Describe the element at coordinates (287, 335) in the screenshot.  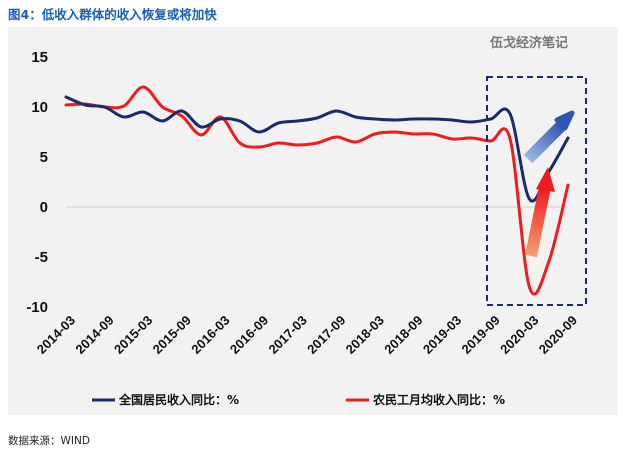
I see `x-tick-label: 2017-03` at that location.